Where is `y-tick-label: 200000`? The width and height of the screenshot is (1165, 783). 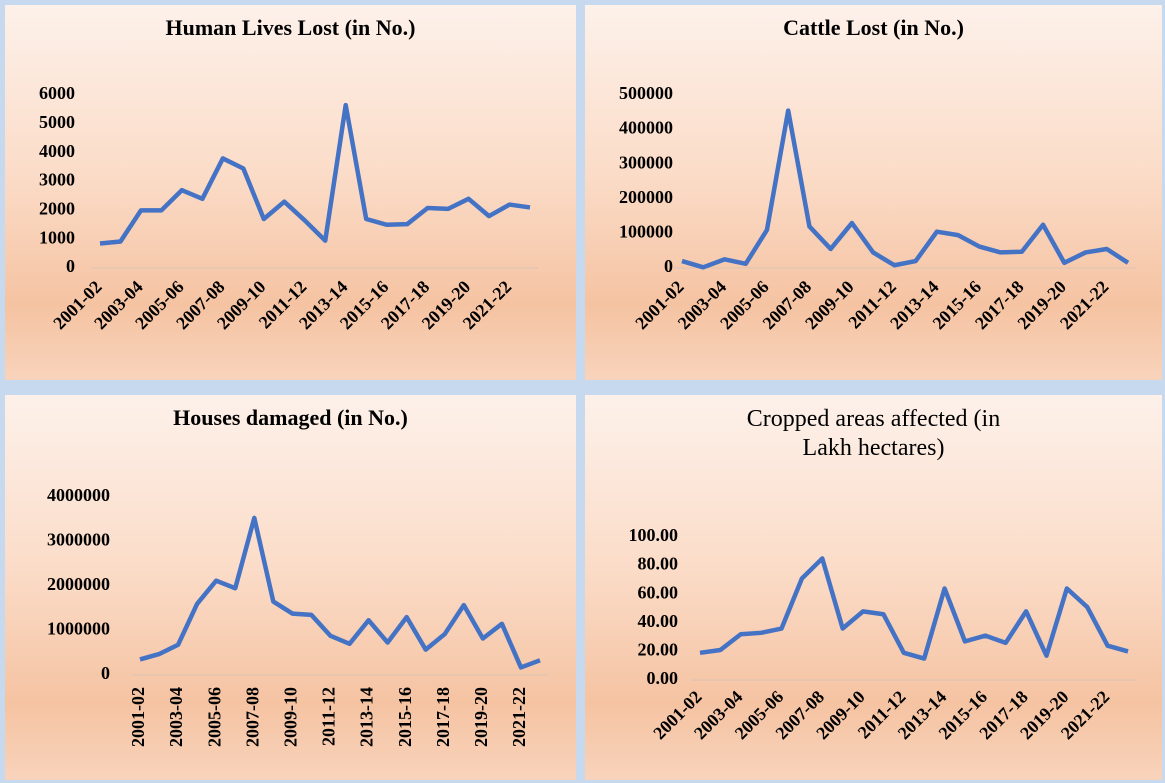 y-tick-label: 200000 is located at coordinates (646, 197).